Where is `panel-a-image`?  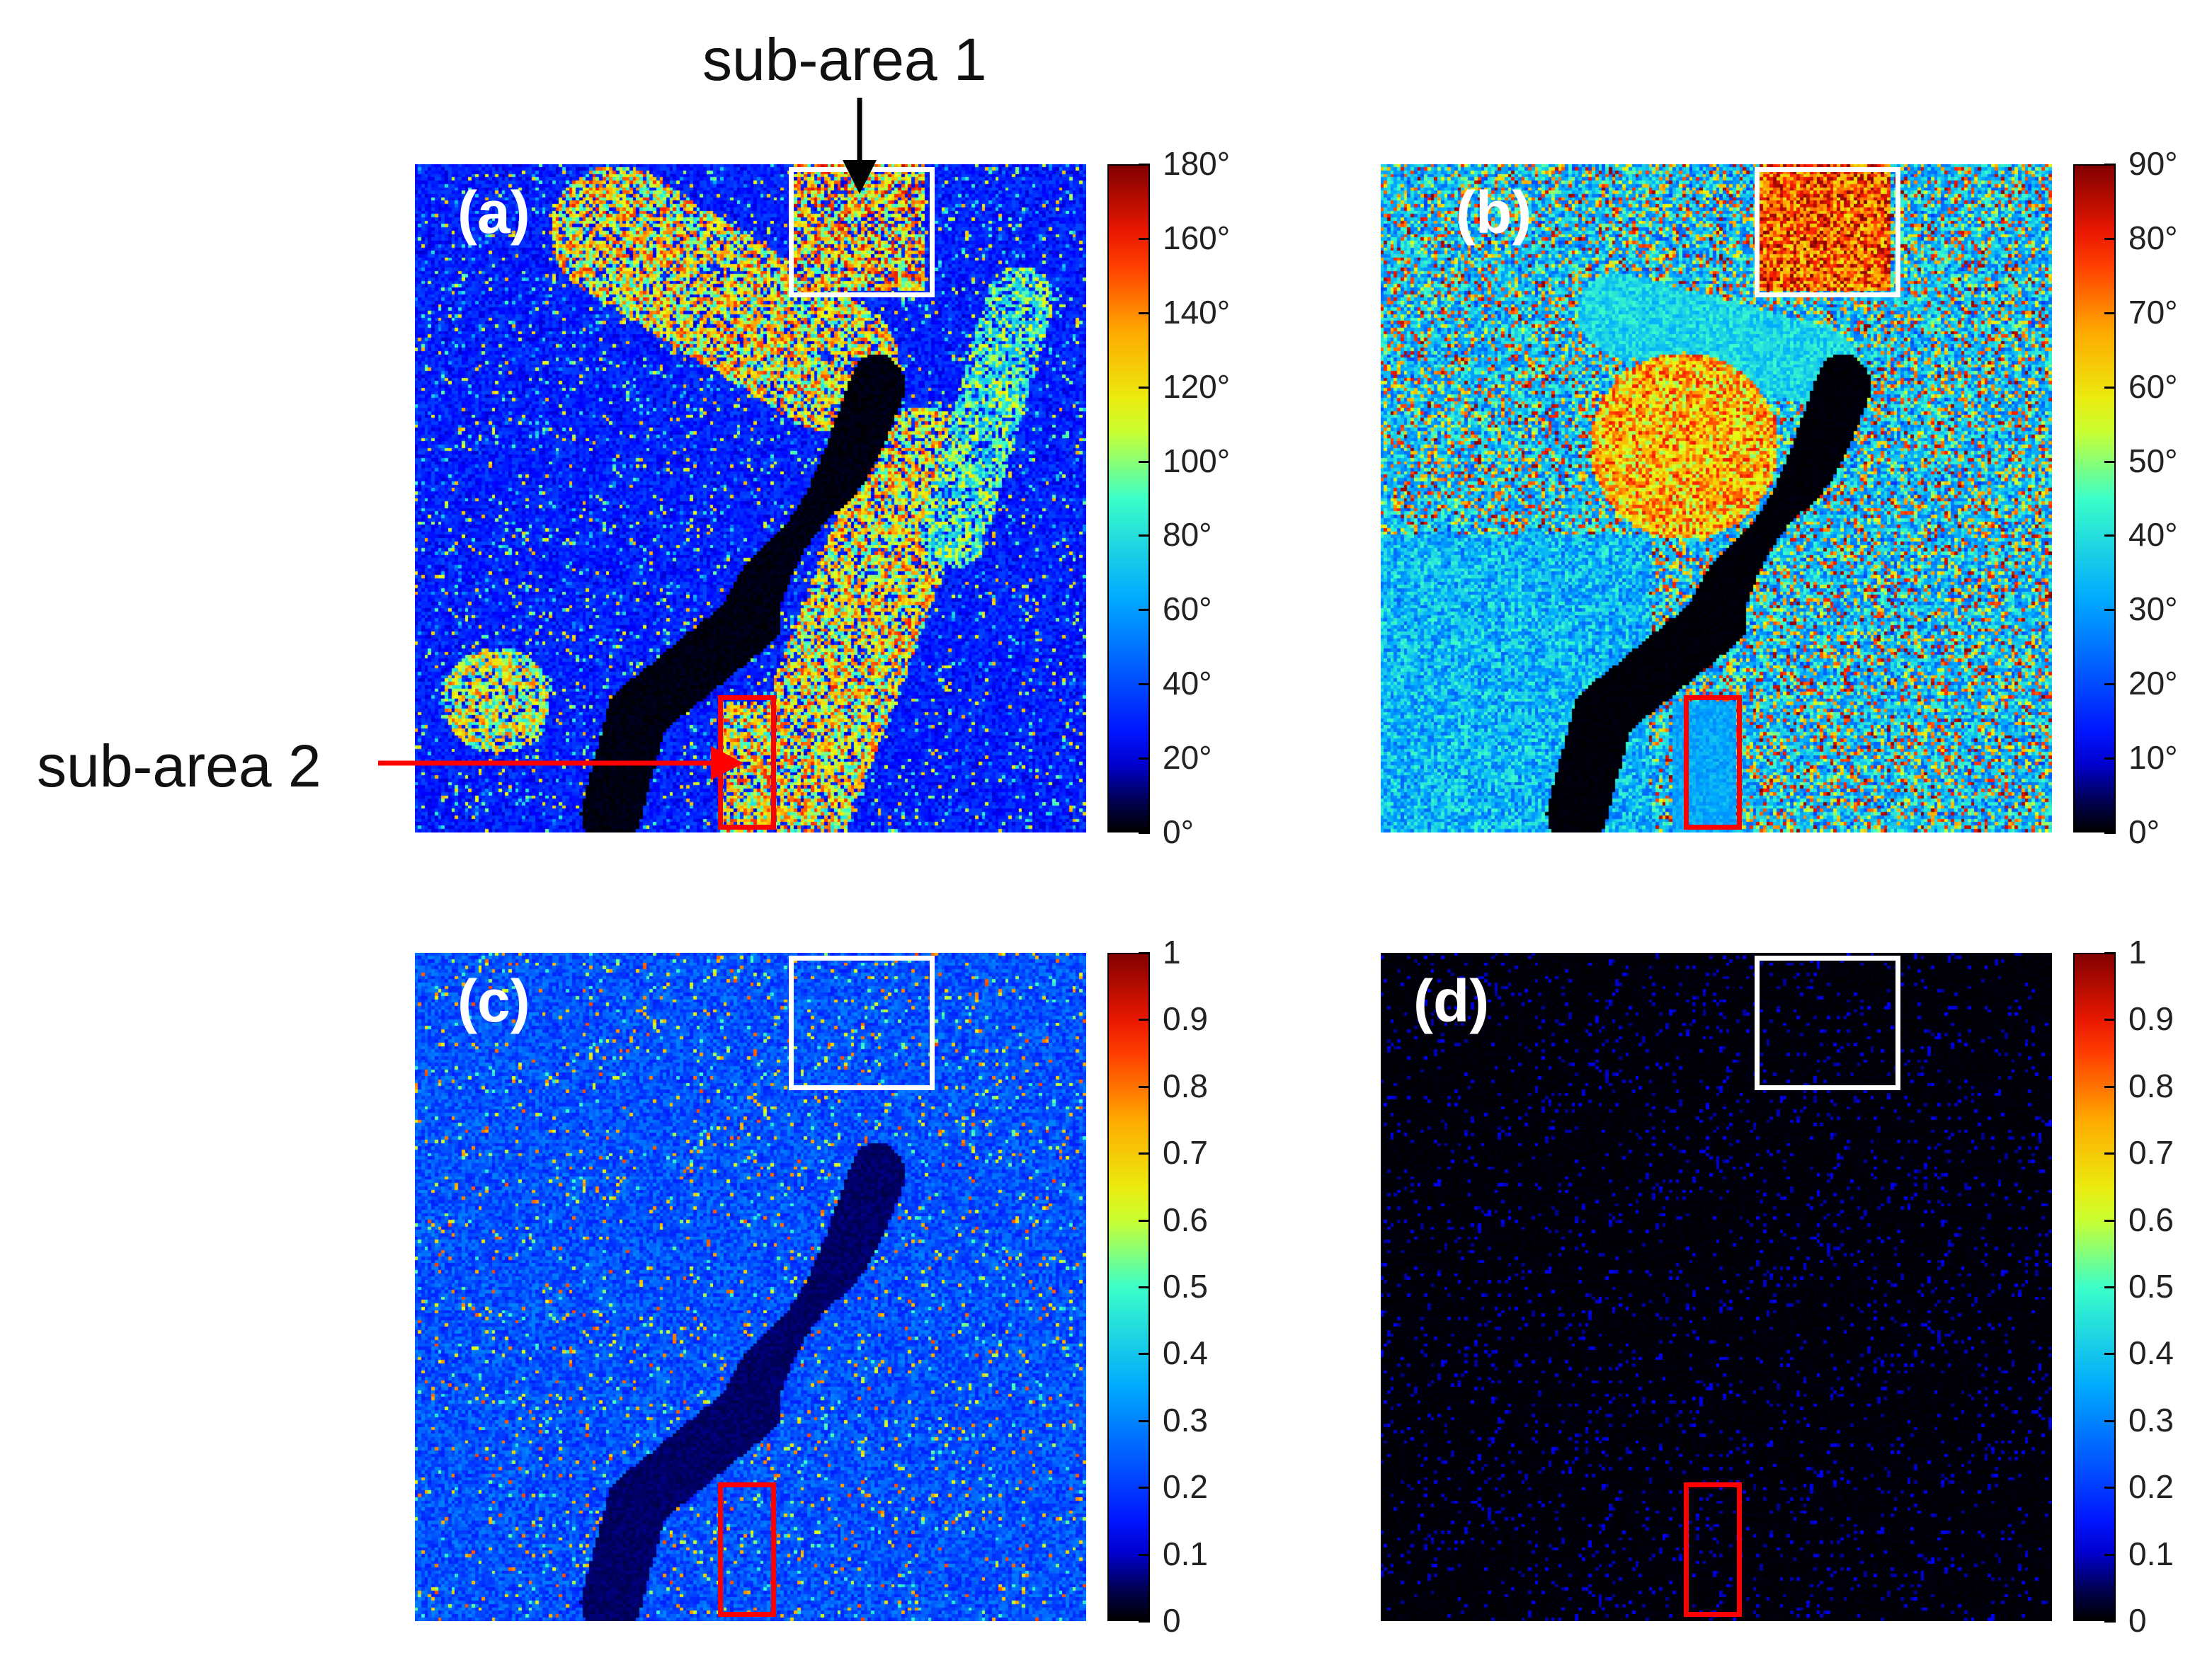
panel-a-image is located at coordinates (751, 498).